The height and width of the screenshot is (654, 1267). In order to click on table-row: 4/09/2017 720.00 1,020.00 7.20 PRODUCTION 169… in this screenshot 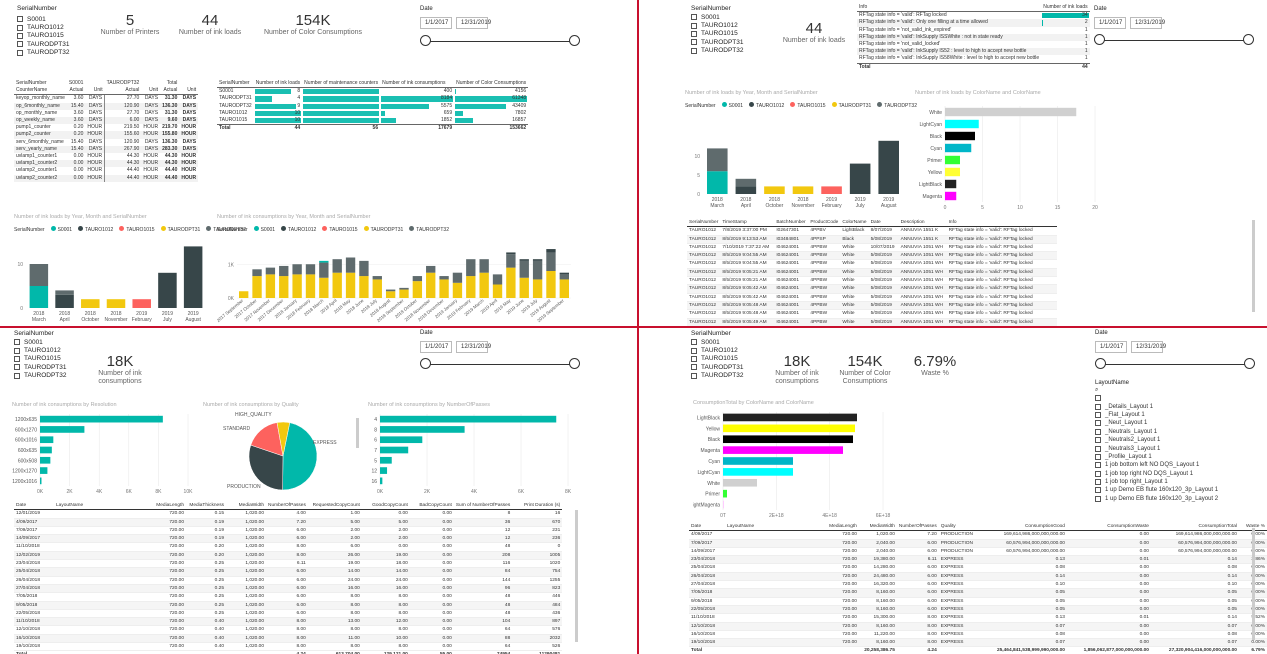, I will do `click(978, 535)`.